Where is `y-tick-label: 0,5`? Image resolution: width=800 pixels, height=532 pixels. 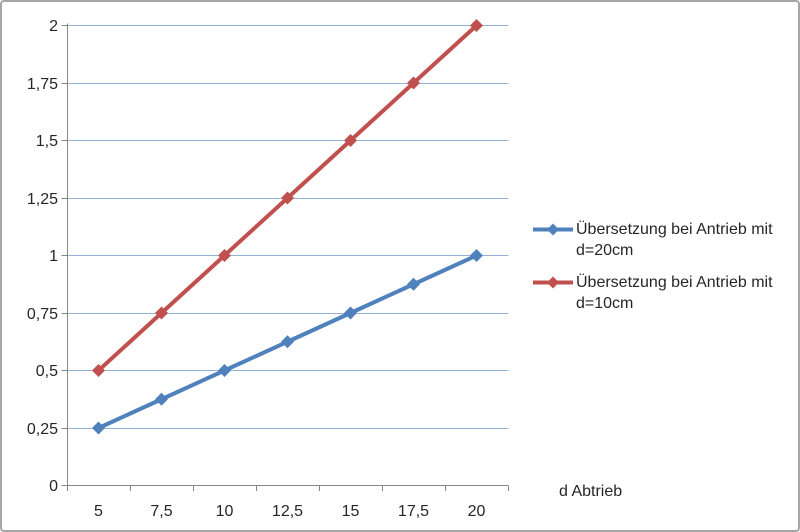 y-tick-label: 0,5 is located at coordinates (47, 371).